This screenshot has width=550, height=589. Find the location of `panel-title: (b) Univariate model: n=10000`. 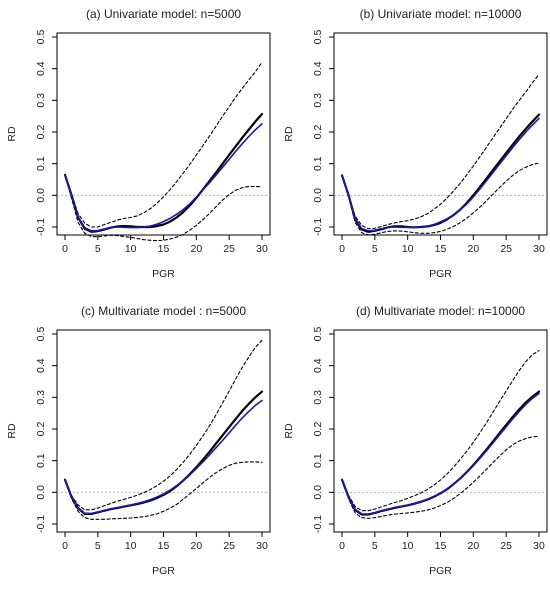

panel-title: (b) Univariate model: n=10000 is located at coordinates (441, 14).